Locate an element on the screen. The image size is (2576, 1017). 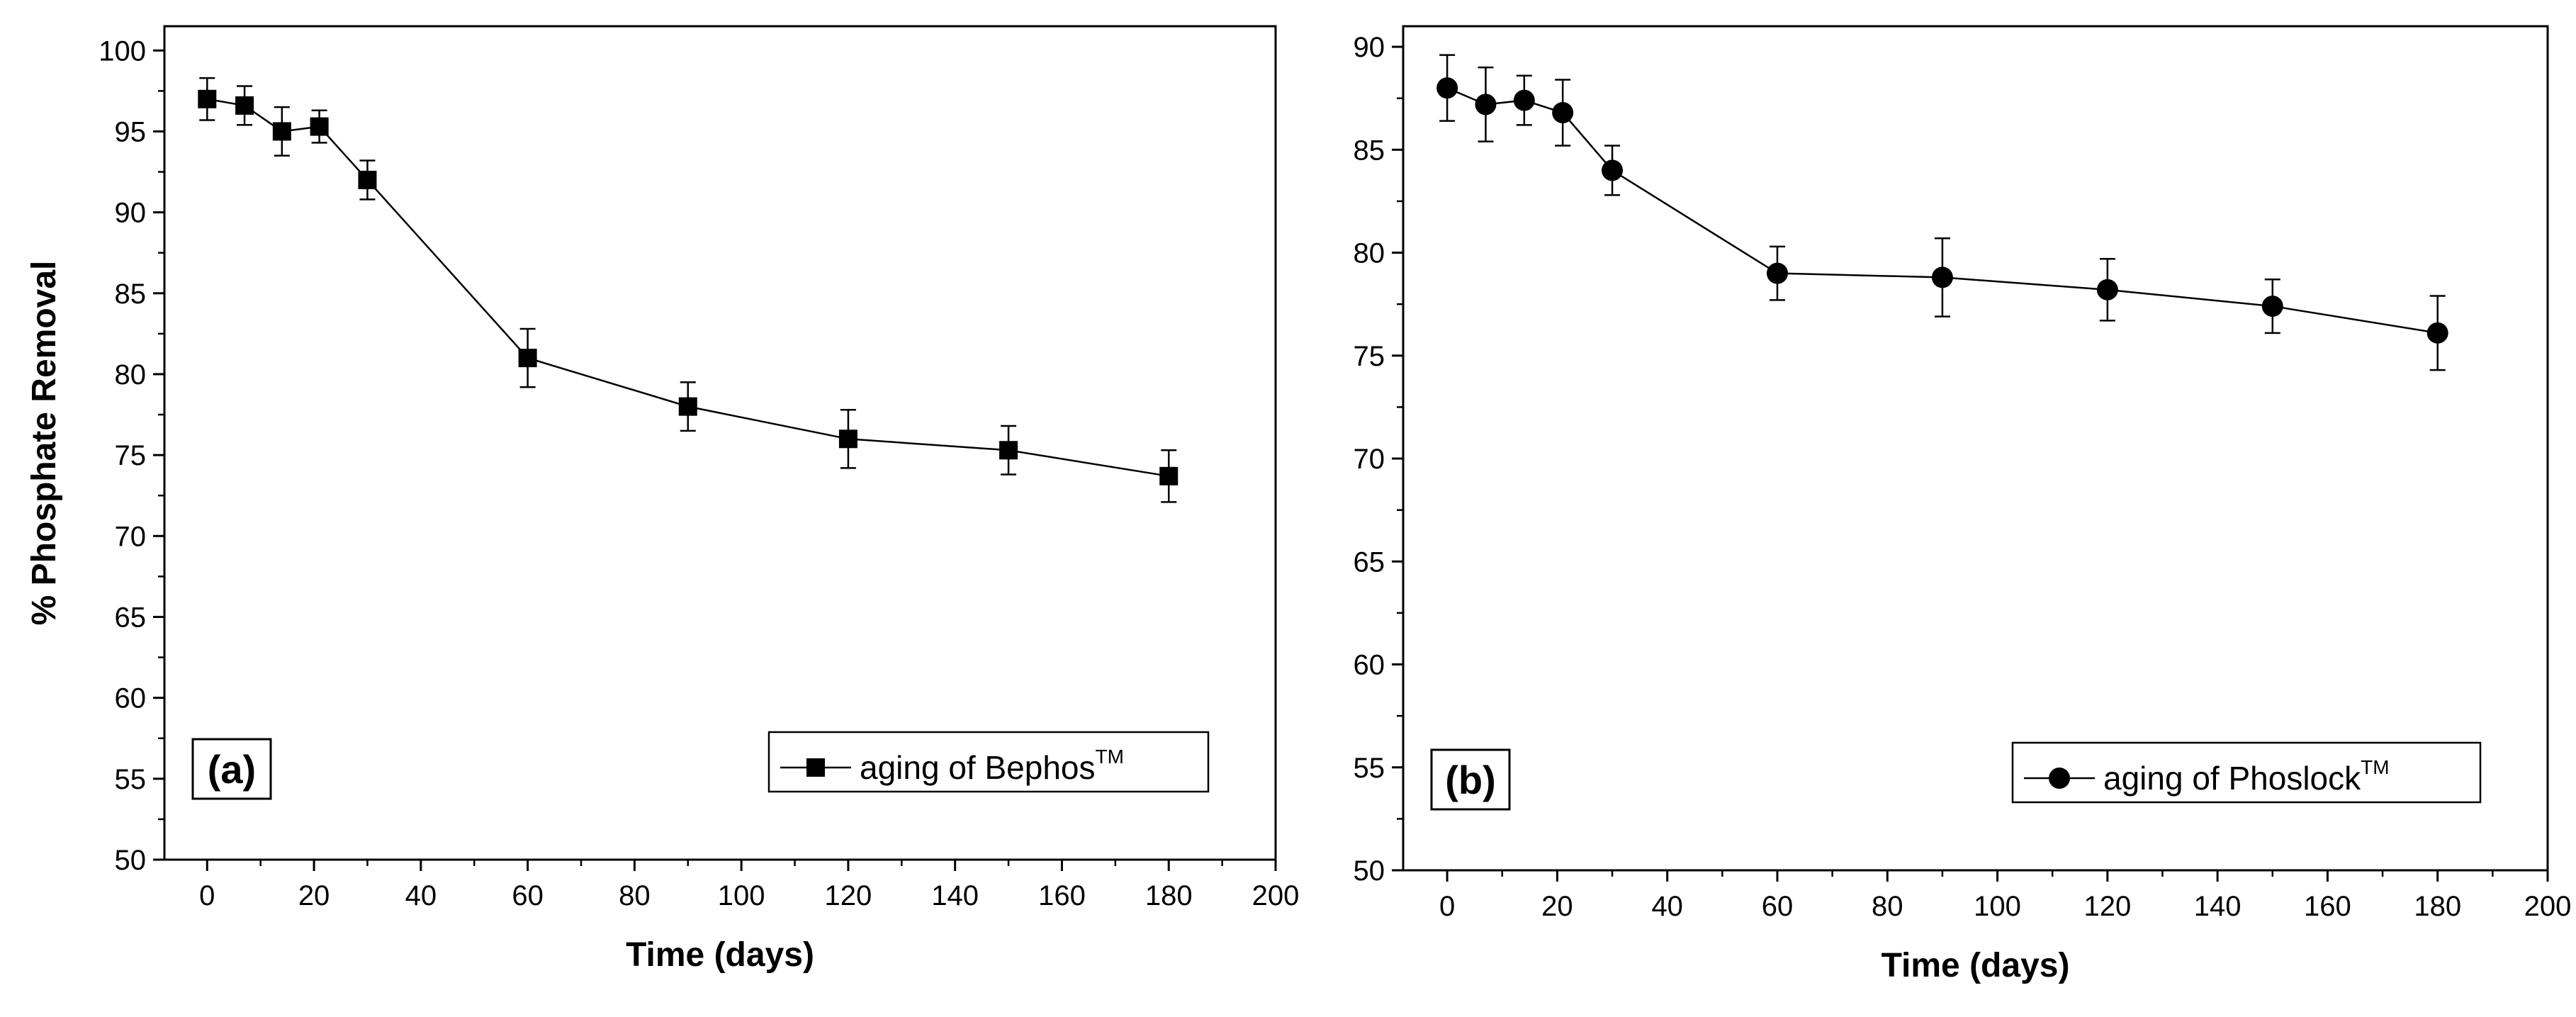
panel-label: (a) is located at coordinates (232, 769).